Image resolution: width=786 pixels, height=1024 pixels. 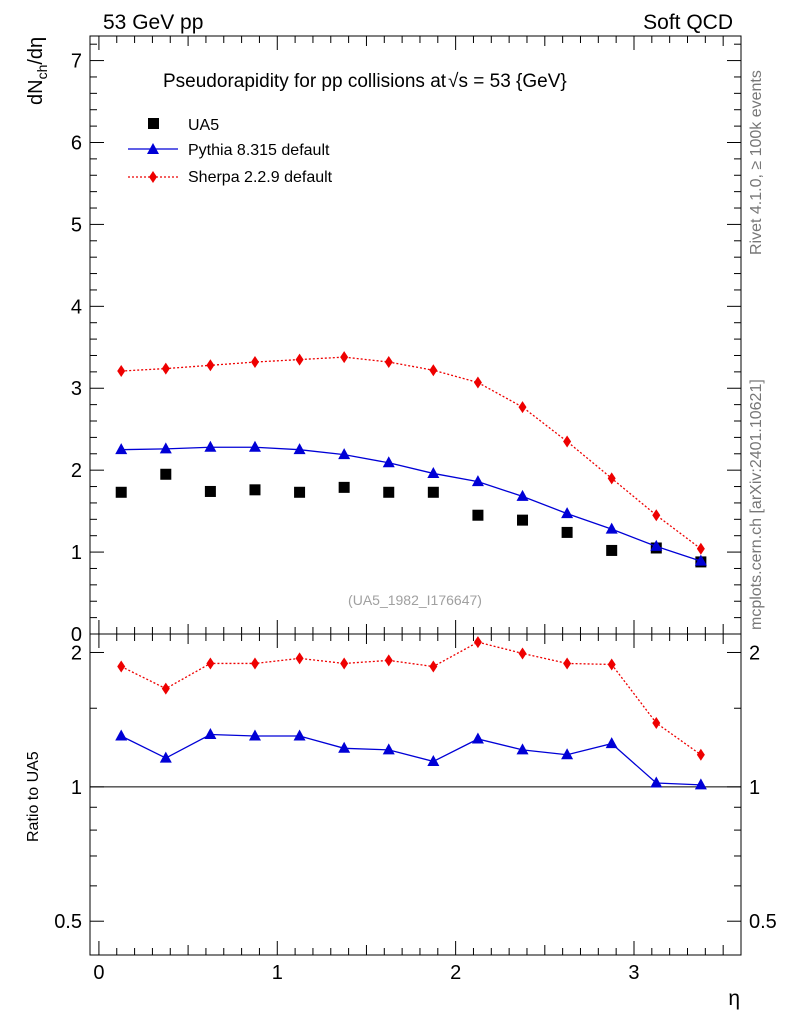 What do you see at coordinates (76, 389) in the screenshot?
I see `main-y-tick-label: 3` at bounding box center [76, 389].